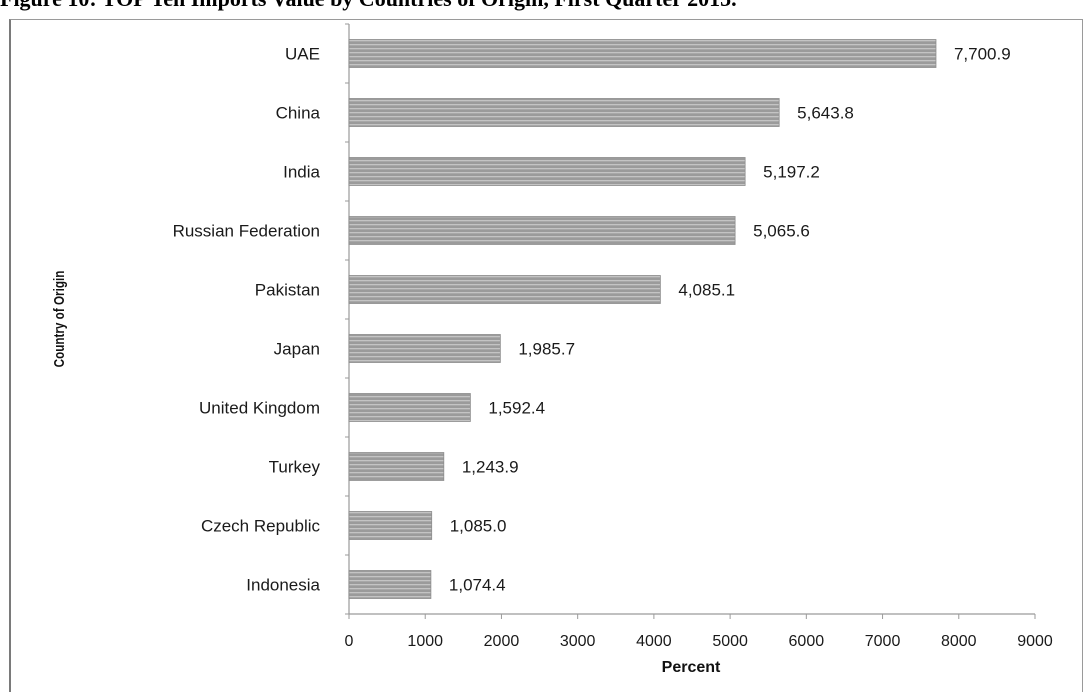 This screenshot has width=1084, height=692. I want to click on category-label: UAE, so click(302, 54).